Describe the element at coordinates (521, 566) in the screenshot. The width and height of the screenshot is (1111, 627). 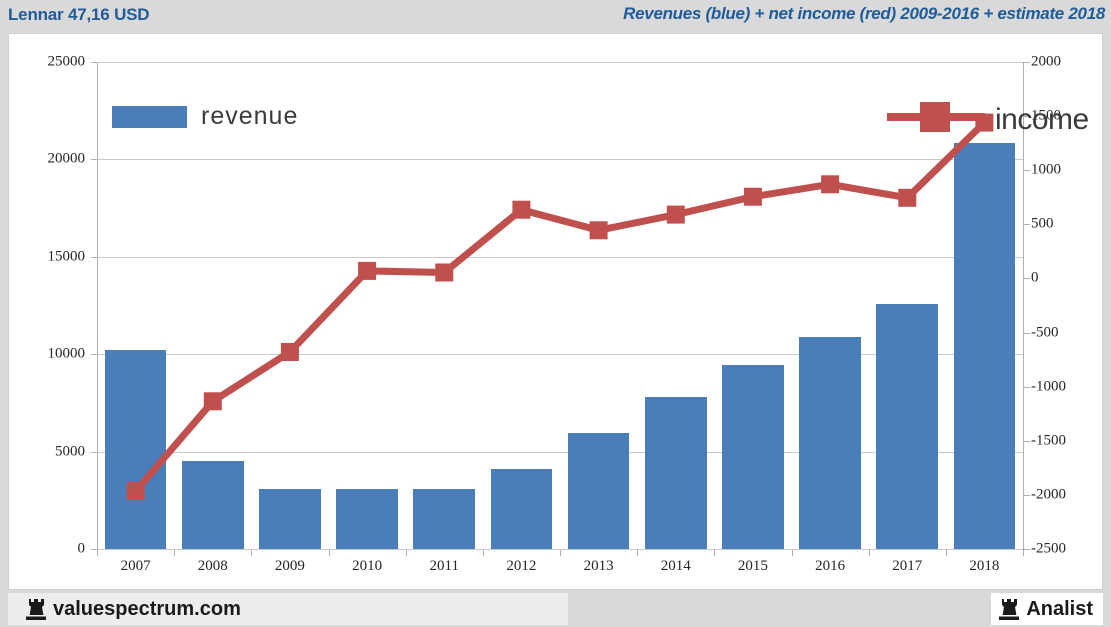
I see `x-axis-tick-label: 2012` at that location.